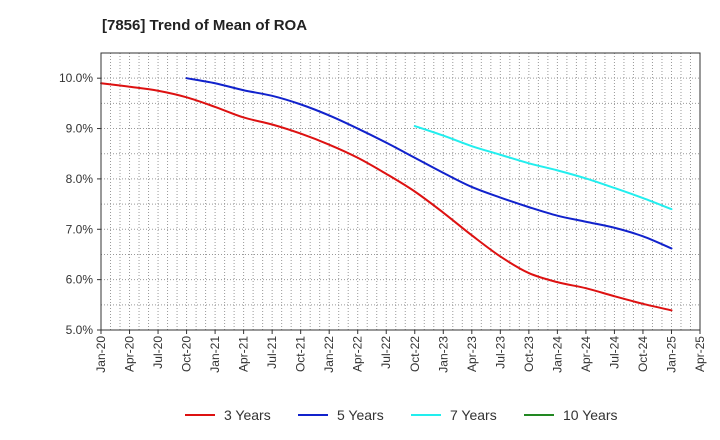  I want to click on x-tick-label: Oct-24, so click(643, 354).